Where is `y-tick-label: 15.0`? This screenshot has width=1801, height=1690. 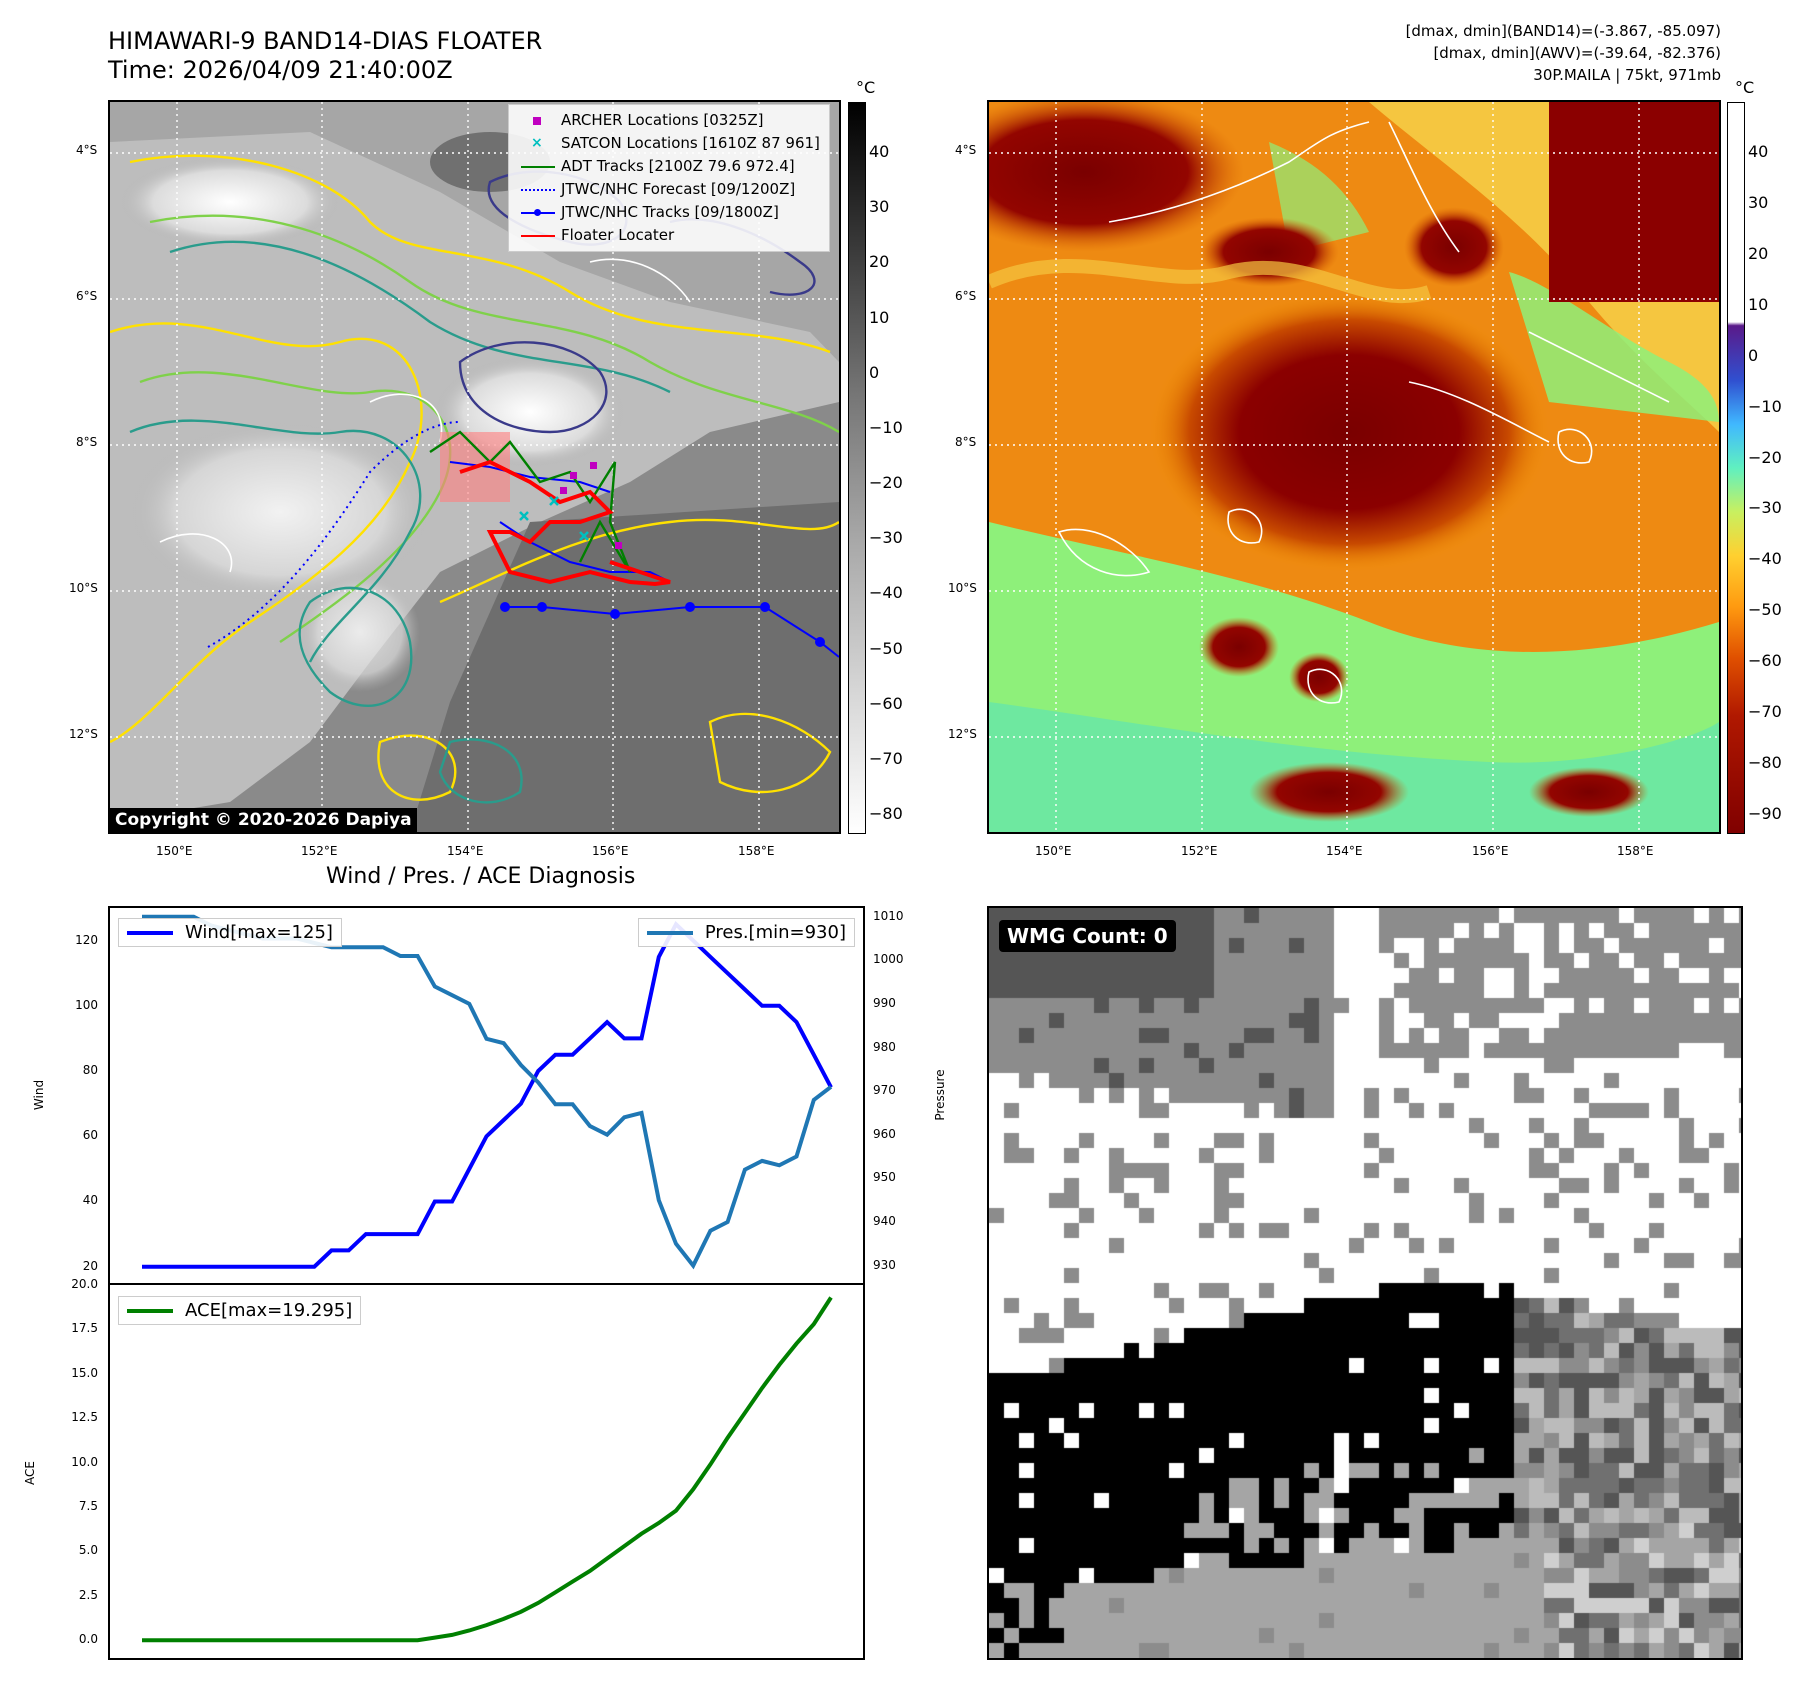
y-tick-label: 15.0 is located at coordinates (84, 1372).